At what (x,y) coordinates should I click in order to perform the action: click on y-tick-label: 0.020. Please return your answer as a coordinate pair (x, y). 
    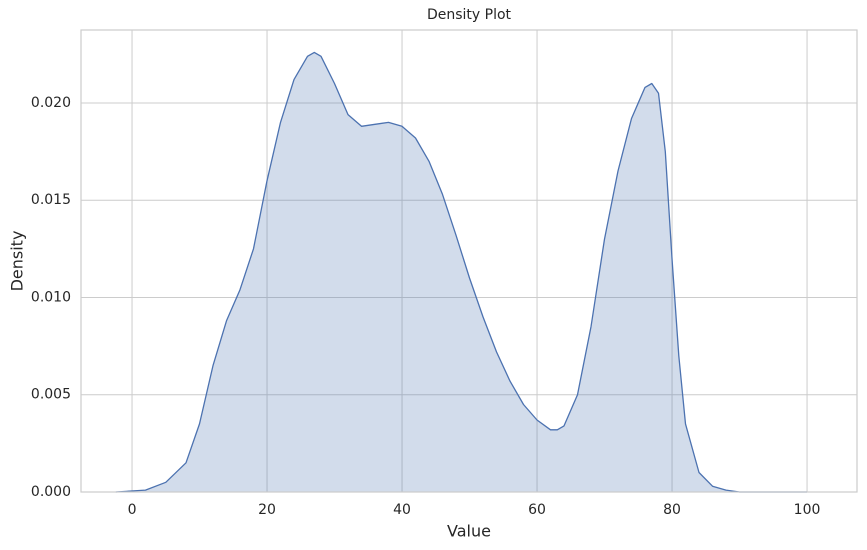
    Looking at the image, I should click on (51, 103).